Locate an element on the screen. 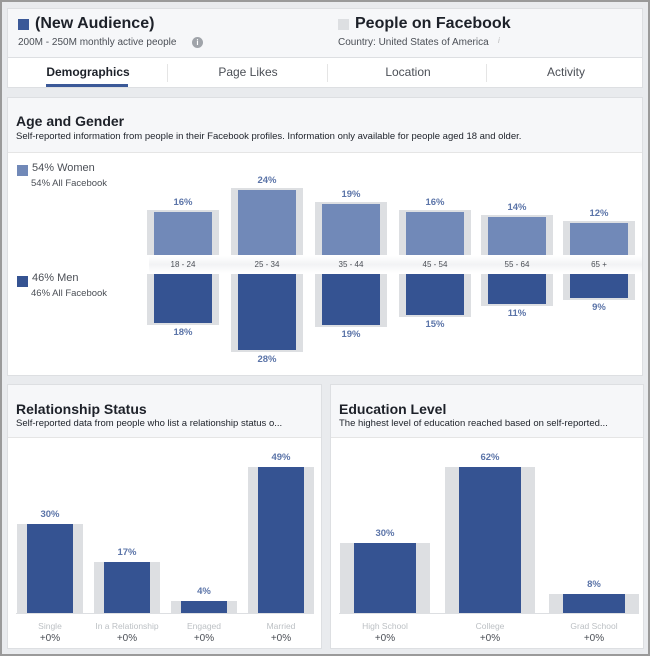 This screenshot has height=656, width=650. category-label: College is located at coordinates (490, 626).